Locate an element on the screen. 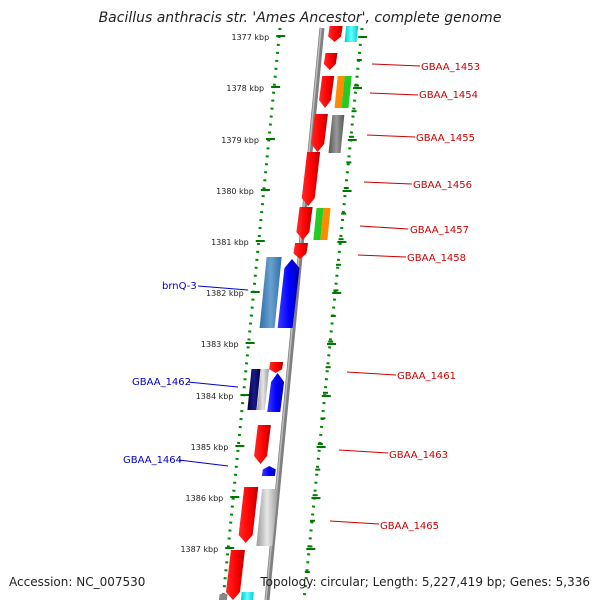 Image resolution: width=600 pixels, height=600 pixels. kbp-tick-label: 1383 kbp is located at coordinates (220, 344).